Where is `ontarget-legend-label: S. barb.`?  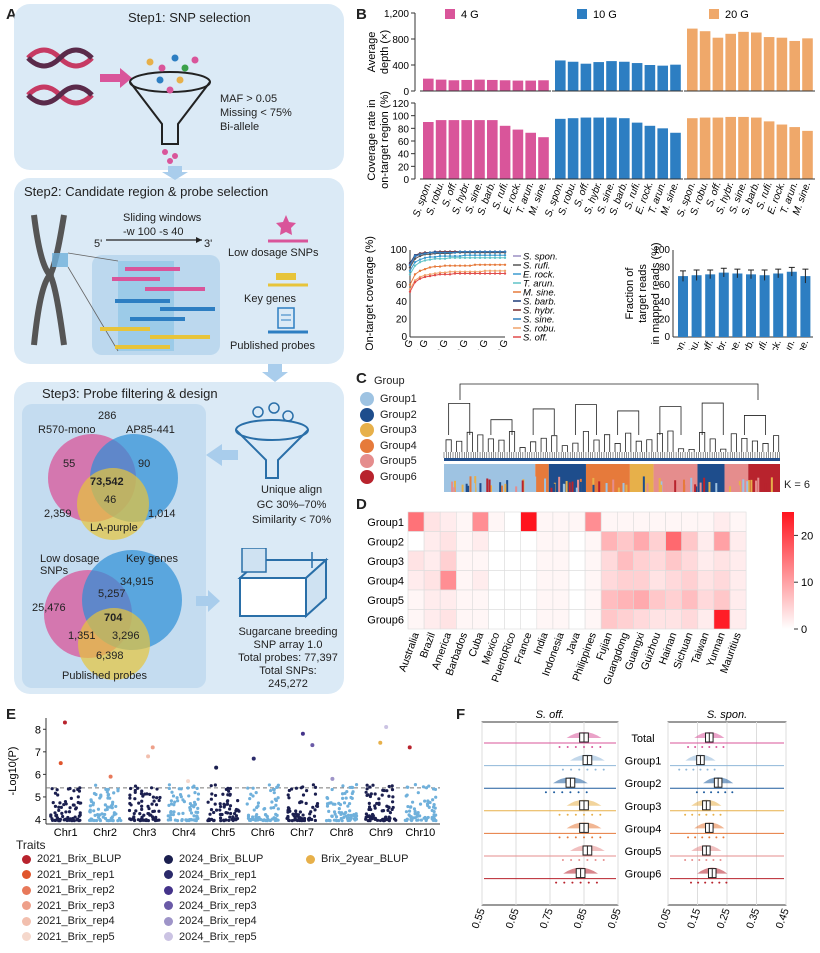
ontarget-legend-label: S. barb. is located at coordinates (539, 302).